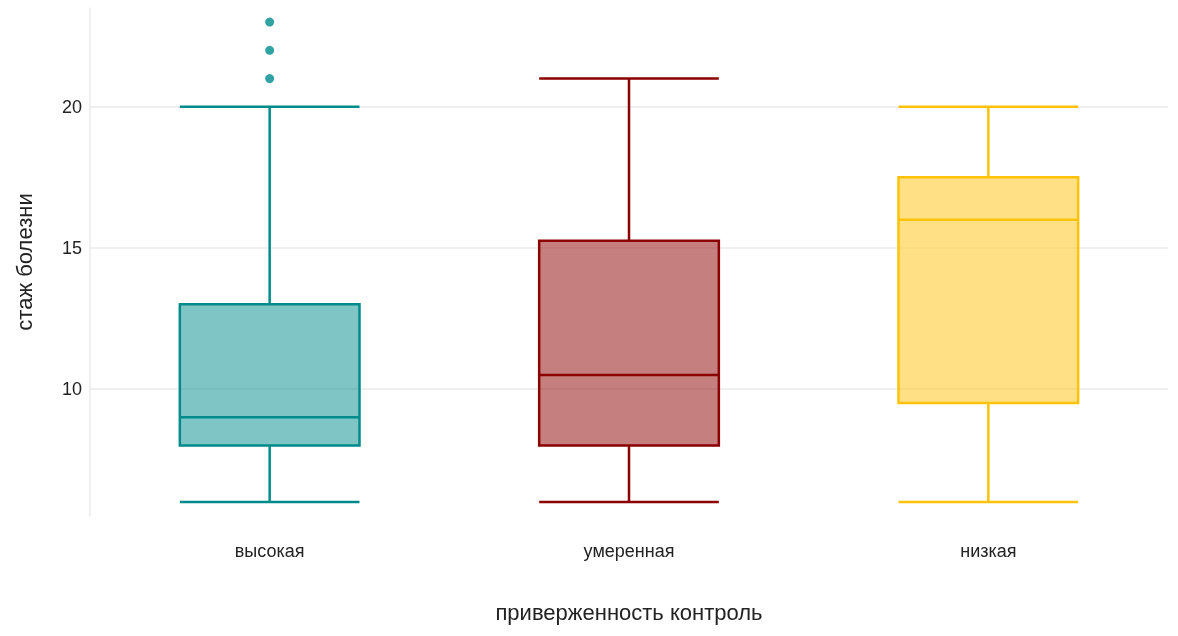 The width and height of the screenshot is (1178, 636). Describe the element at coordinates (269, 551) in the screenshot. I see `x-tick-label: высокая` at that location.